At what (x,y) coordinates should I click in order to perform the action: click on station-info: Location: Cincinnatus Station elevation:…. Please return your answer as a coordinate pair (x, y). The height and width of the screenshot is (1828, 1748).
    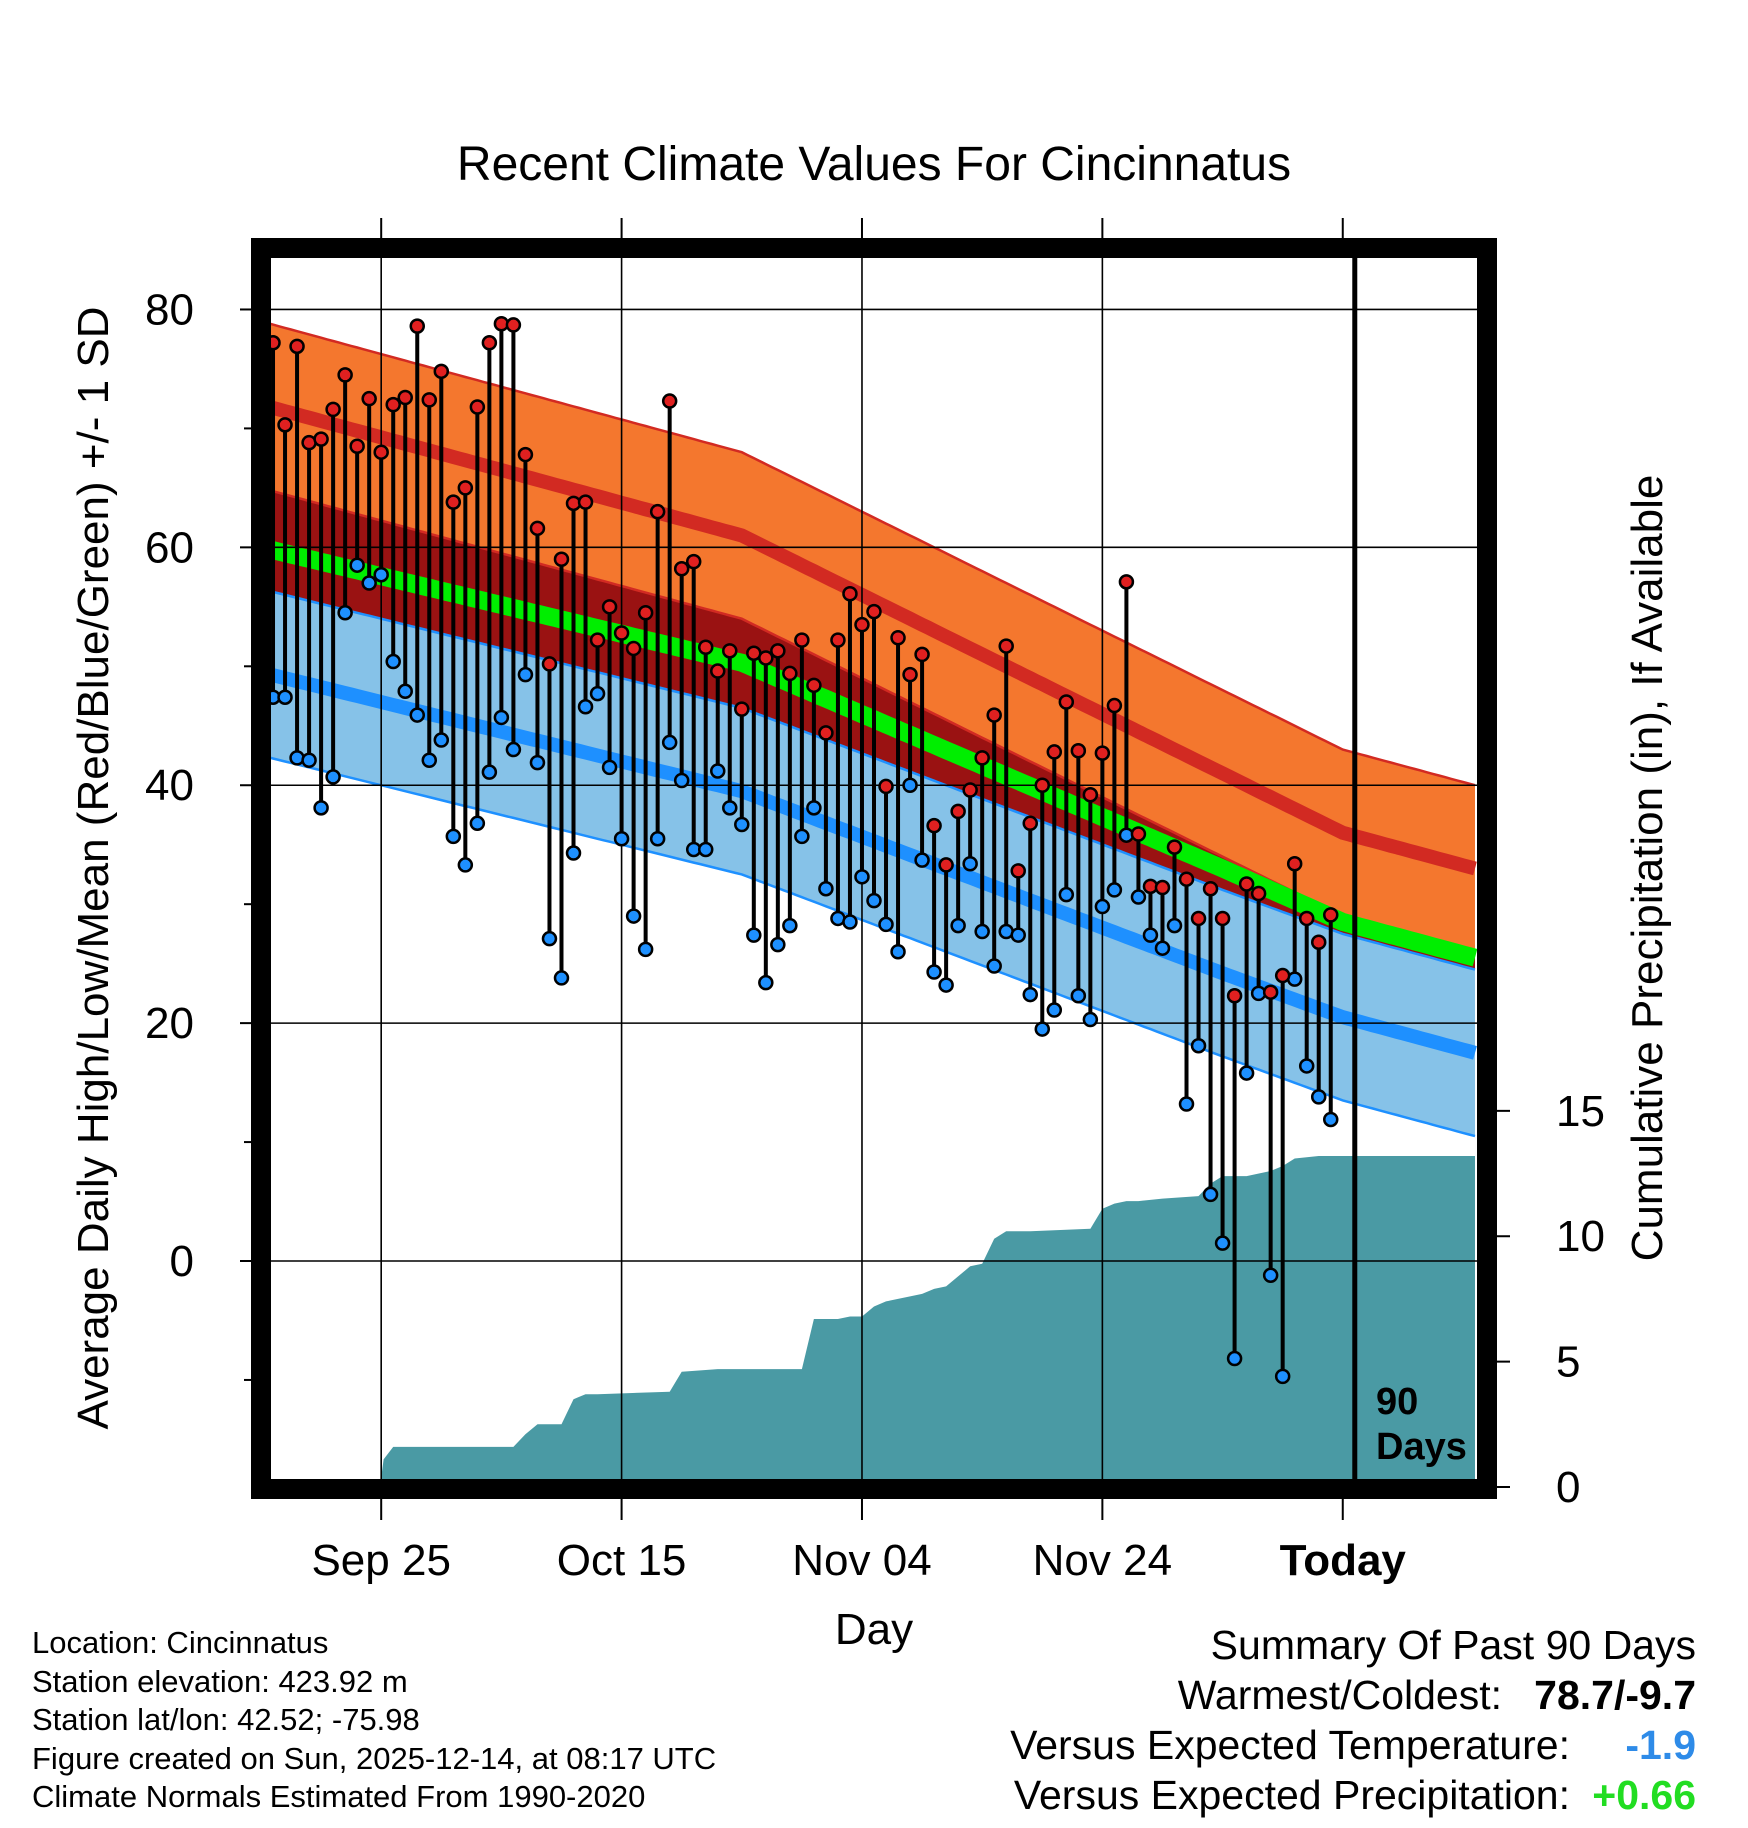
    Looking at the image, I should click on (374, 1720).